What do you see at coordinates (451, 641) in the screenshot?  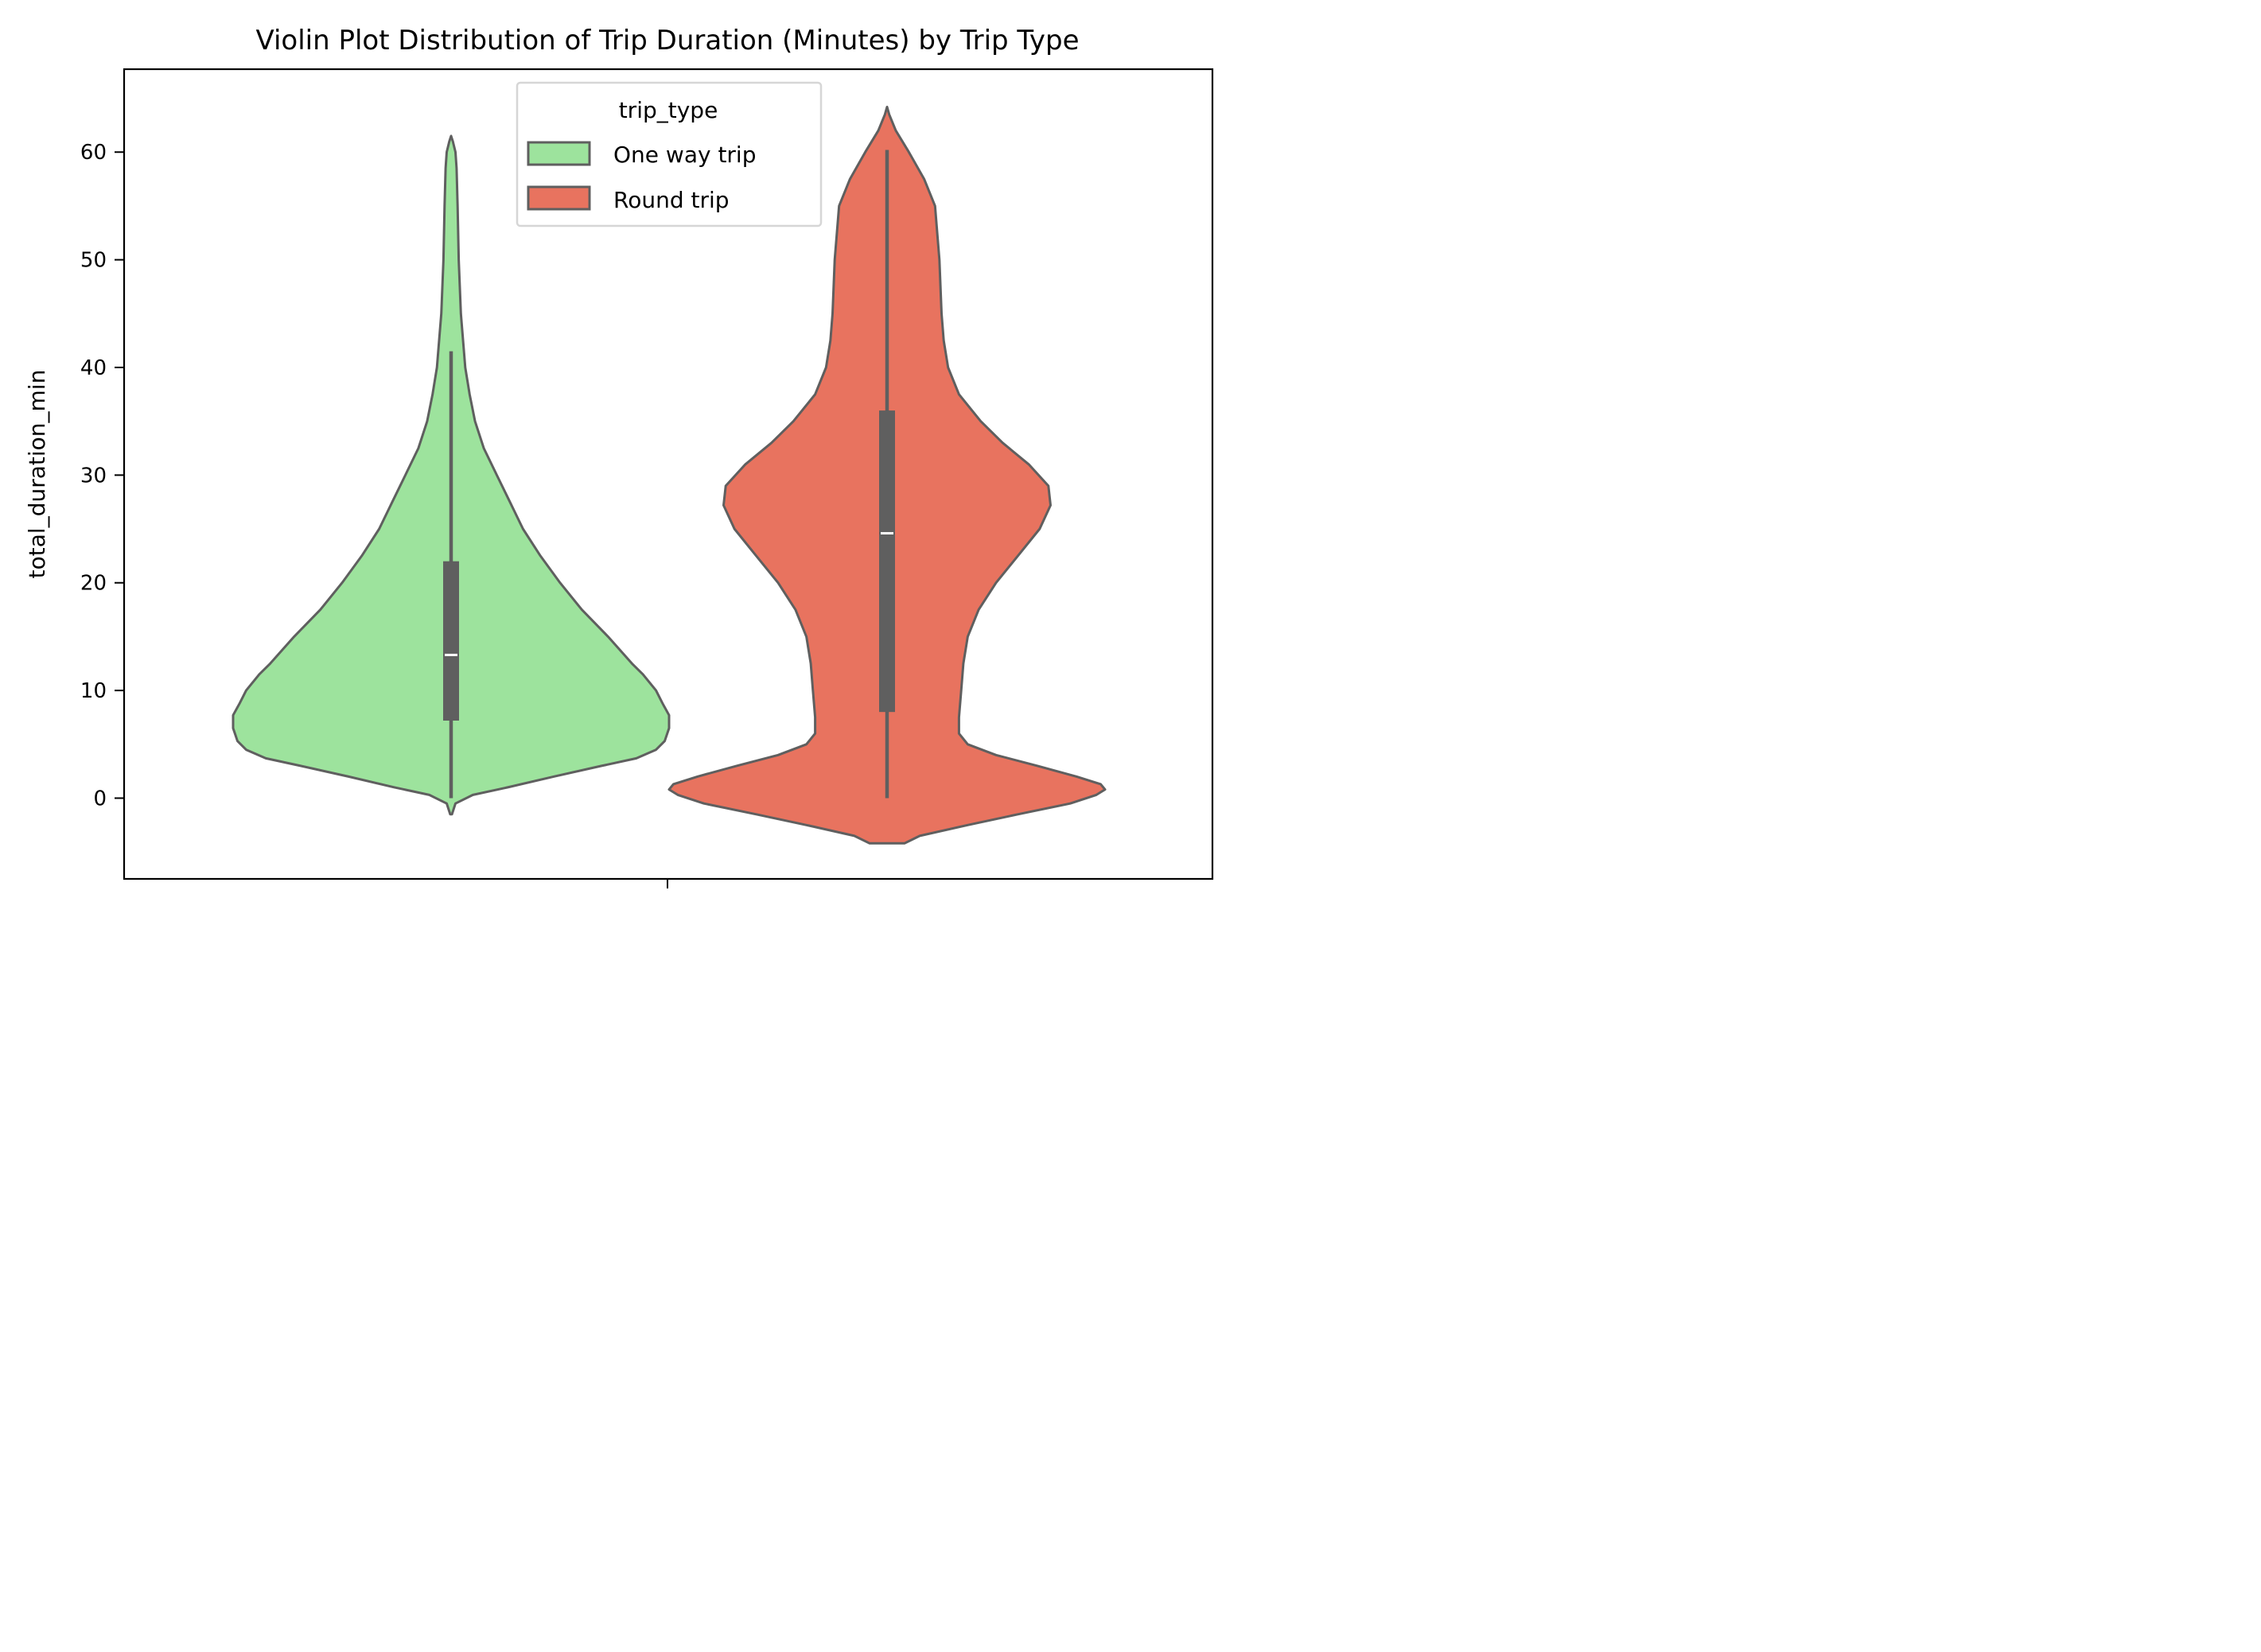 I see `iqr-box-one-way-trip` at bounding box center [451, 641].